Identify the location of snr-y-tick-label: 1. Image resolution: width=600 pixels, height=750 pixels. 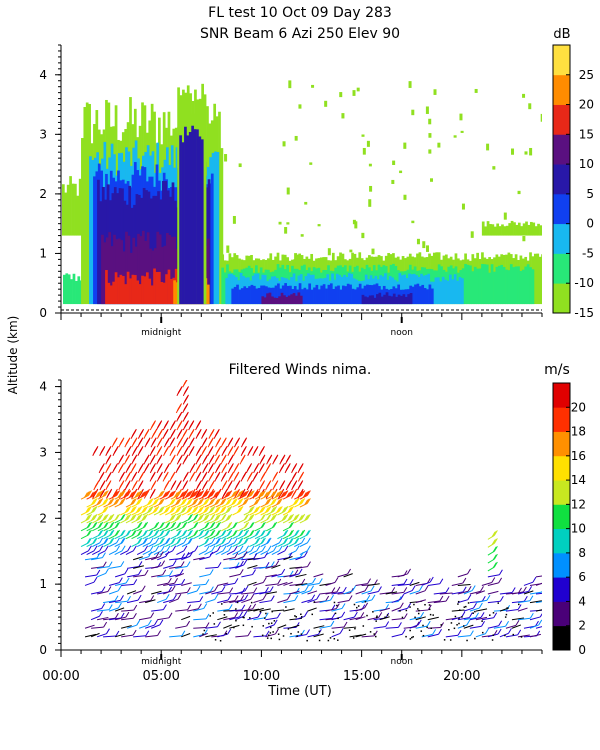
(43, 253).